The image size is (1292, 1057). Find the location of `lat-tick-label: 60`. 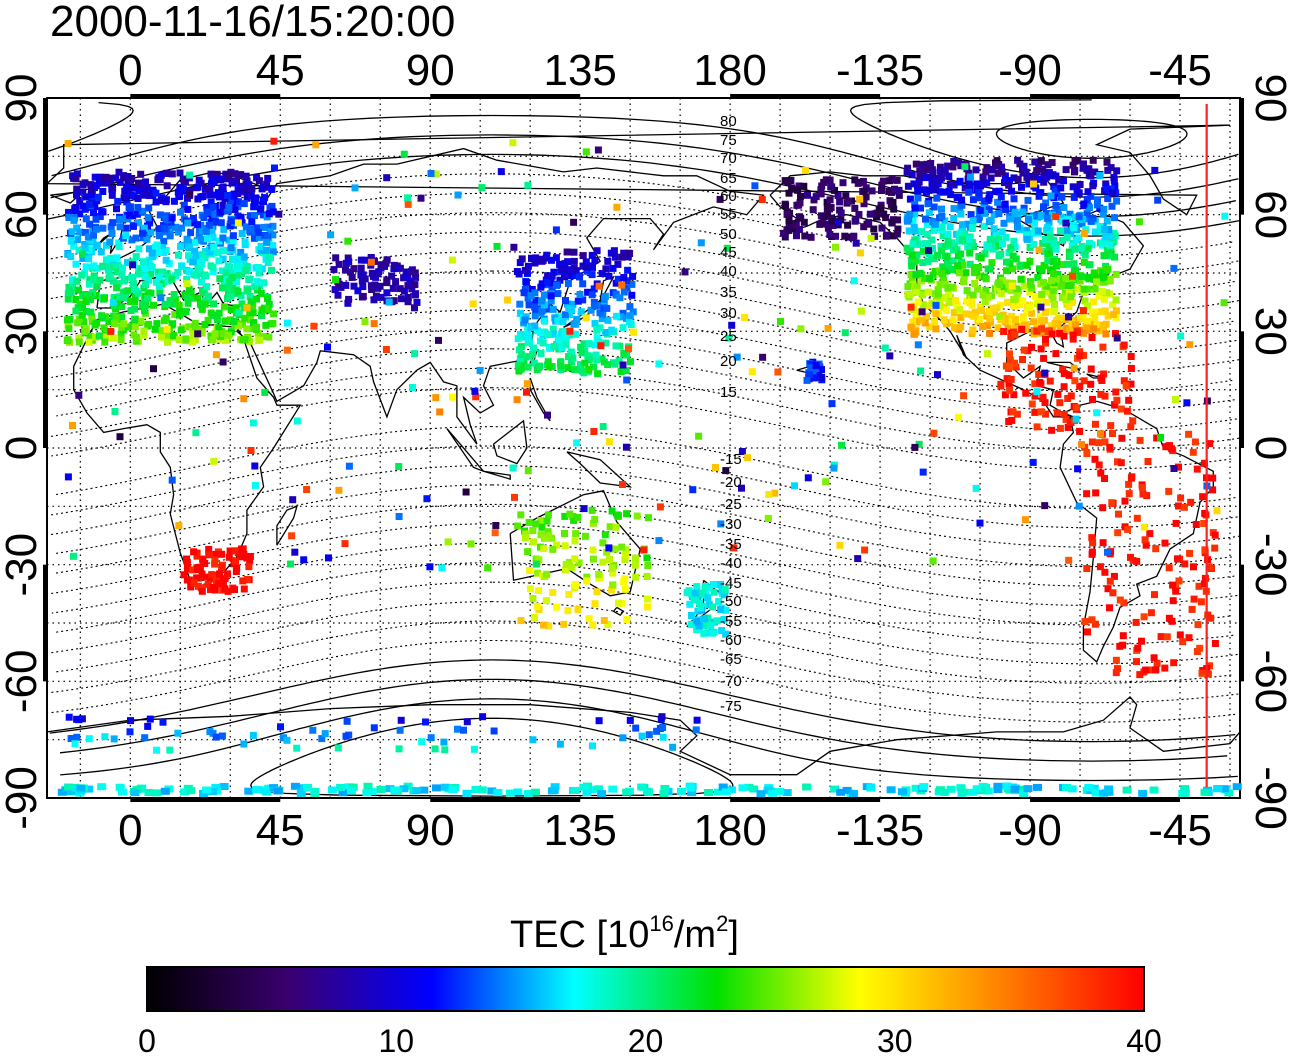

lat-tick-label: 60 is located at coordinates (23, 214).